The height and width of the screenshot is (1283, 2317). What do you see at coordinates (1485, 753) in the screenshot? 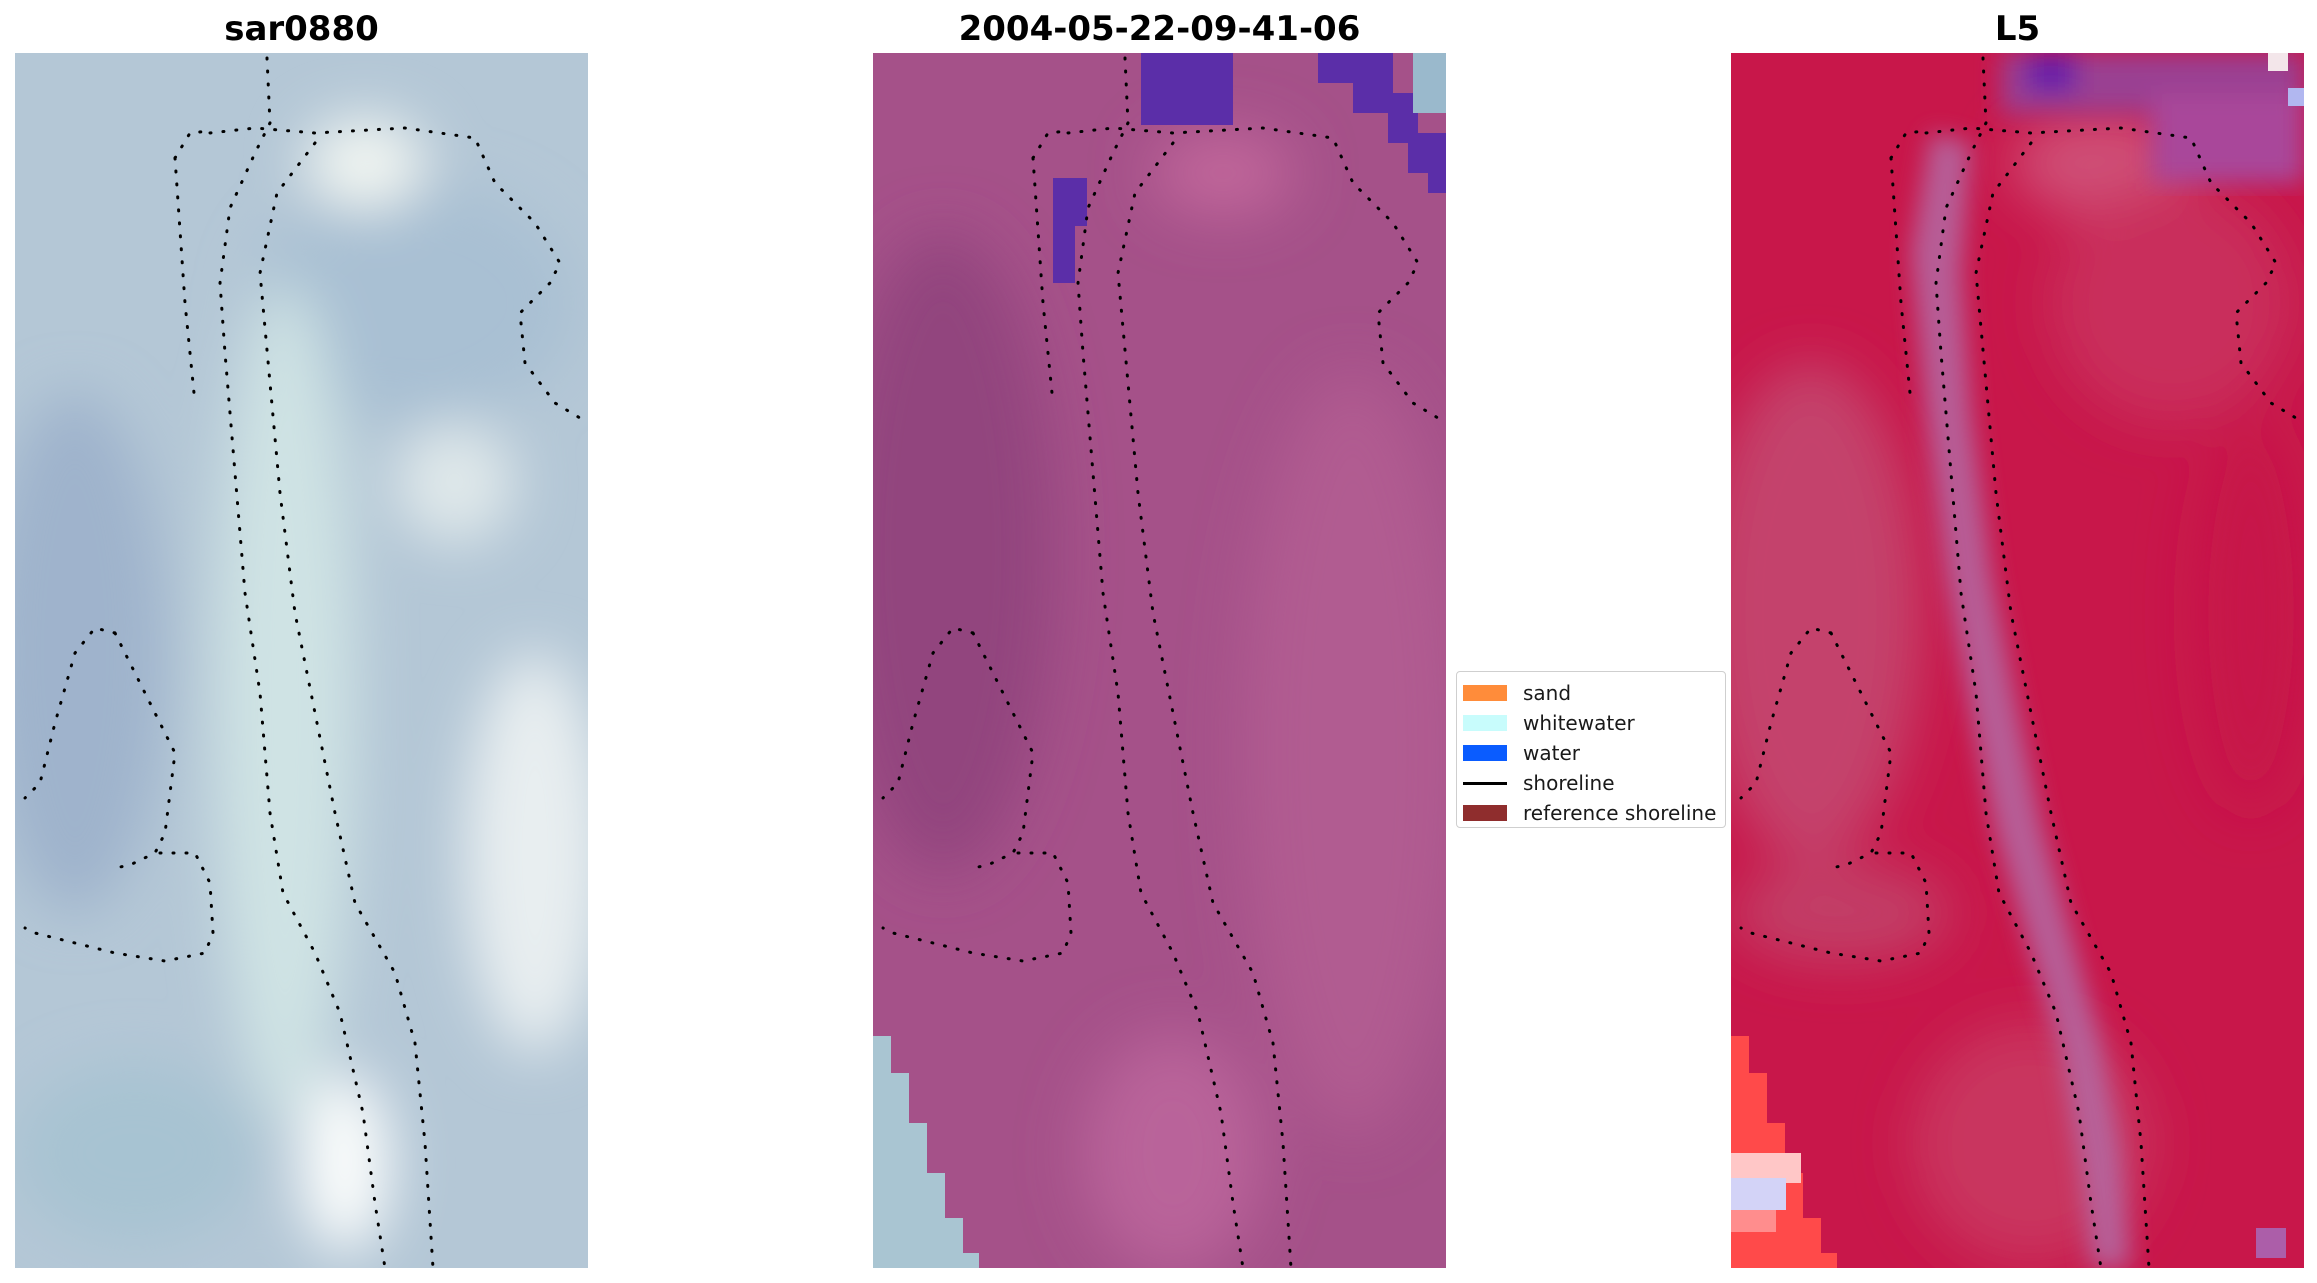
I see `water-swatch` at bounding box center [1485, 753].